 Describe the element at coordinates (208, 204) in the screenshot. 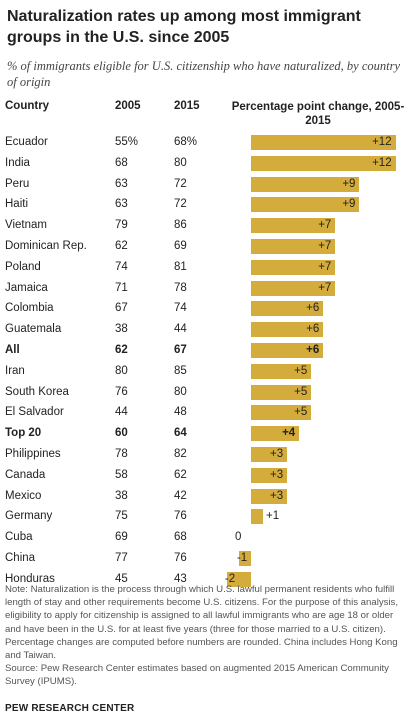

I see `table-row: Haiti 63 72 +9` at that location.